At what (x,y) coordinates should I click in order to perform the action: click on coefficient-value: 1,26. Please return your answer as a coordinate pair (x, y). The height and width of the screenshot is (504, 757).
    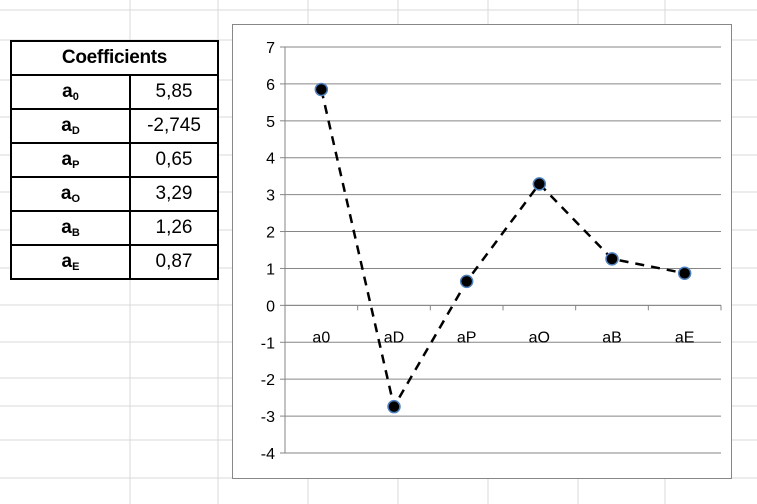
    Looking at the image, I should click on (174, 228).